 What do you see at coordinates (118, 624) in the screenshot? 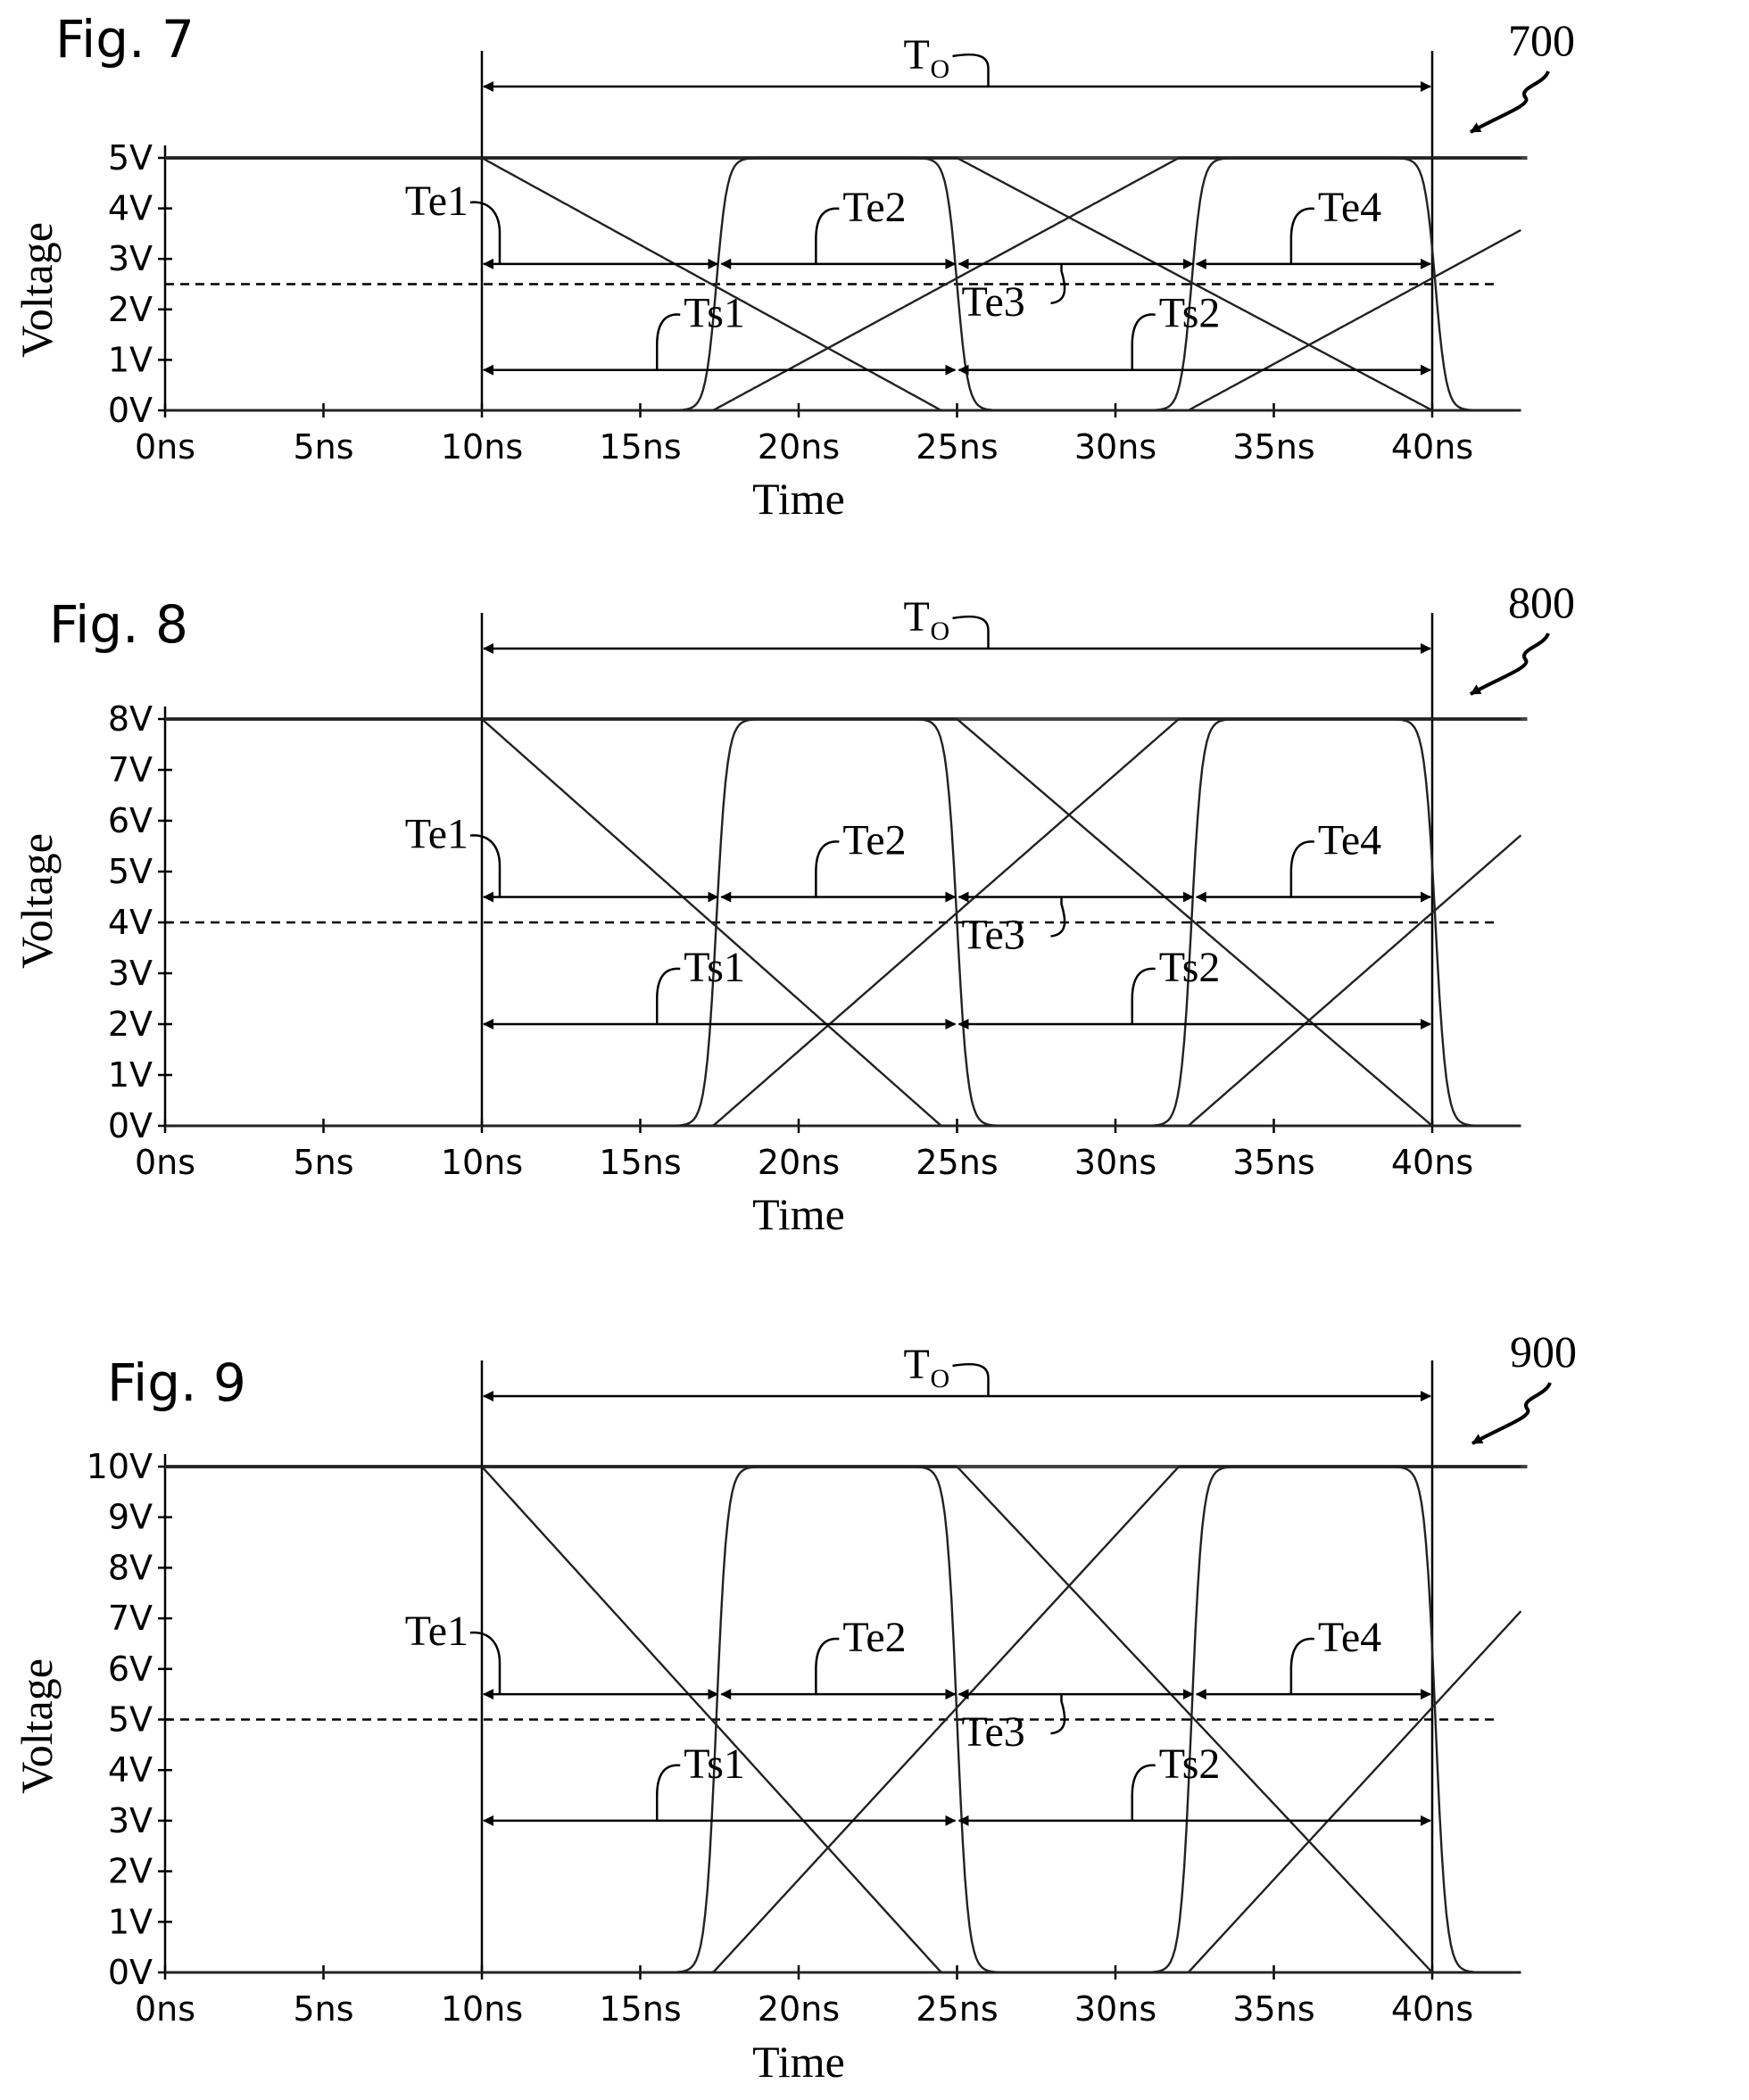
I see `figure-label: Fig. 8` at bounding box center [118, 624].